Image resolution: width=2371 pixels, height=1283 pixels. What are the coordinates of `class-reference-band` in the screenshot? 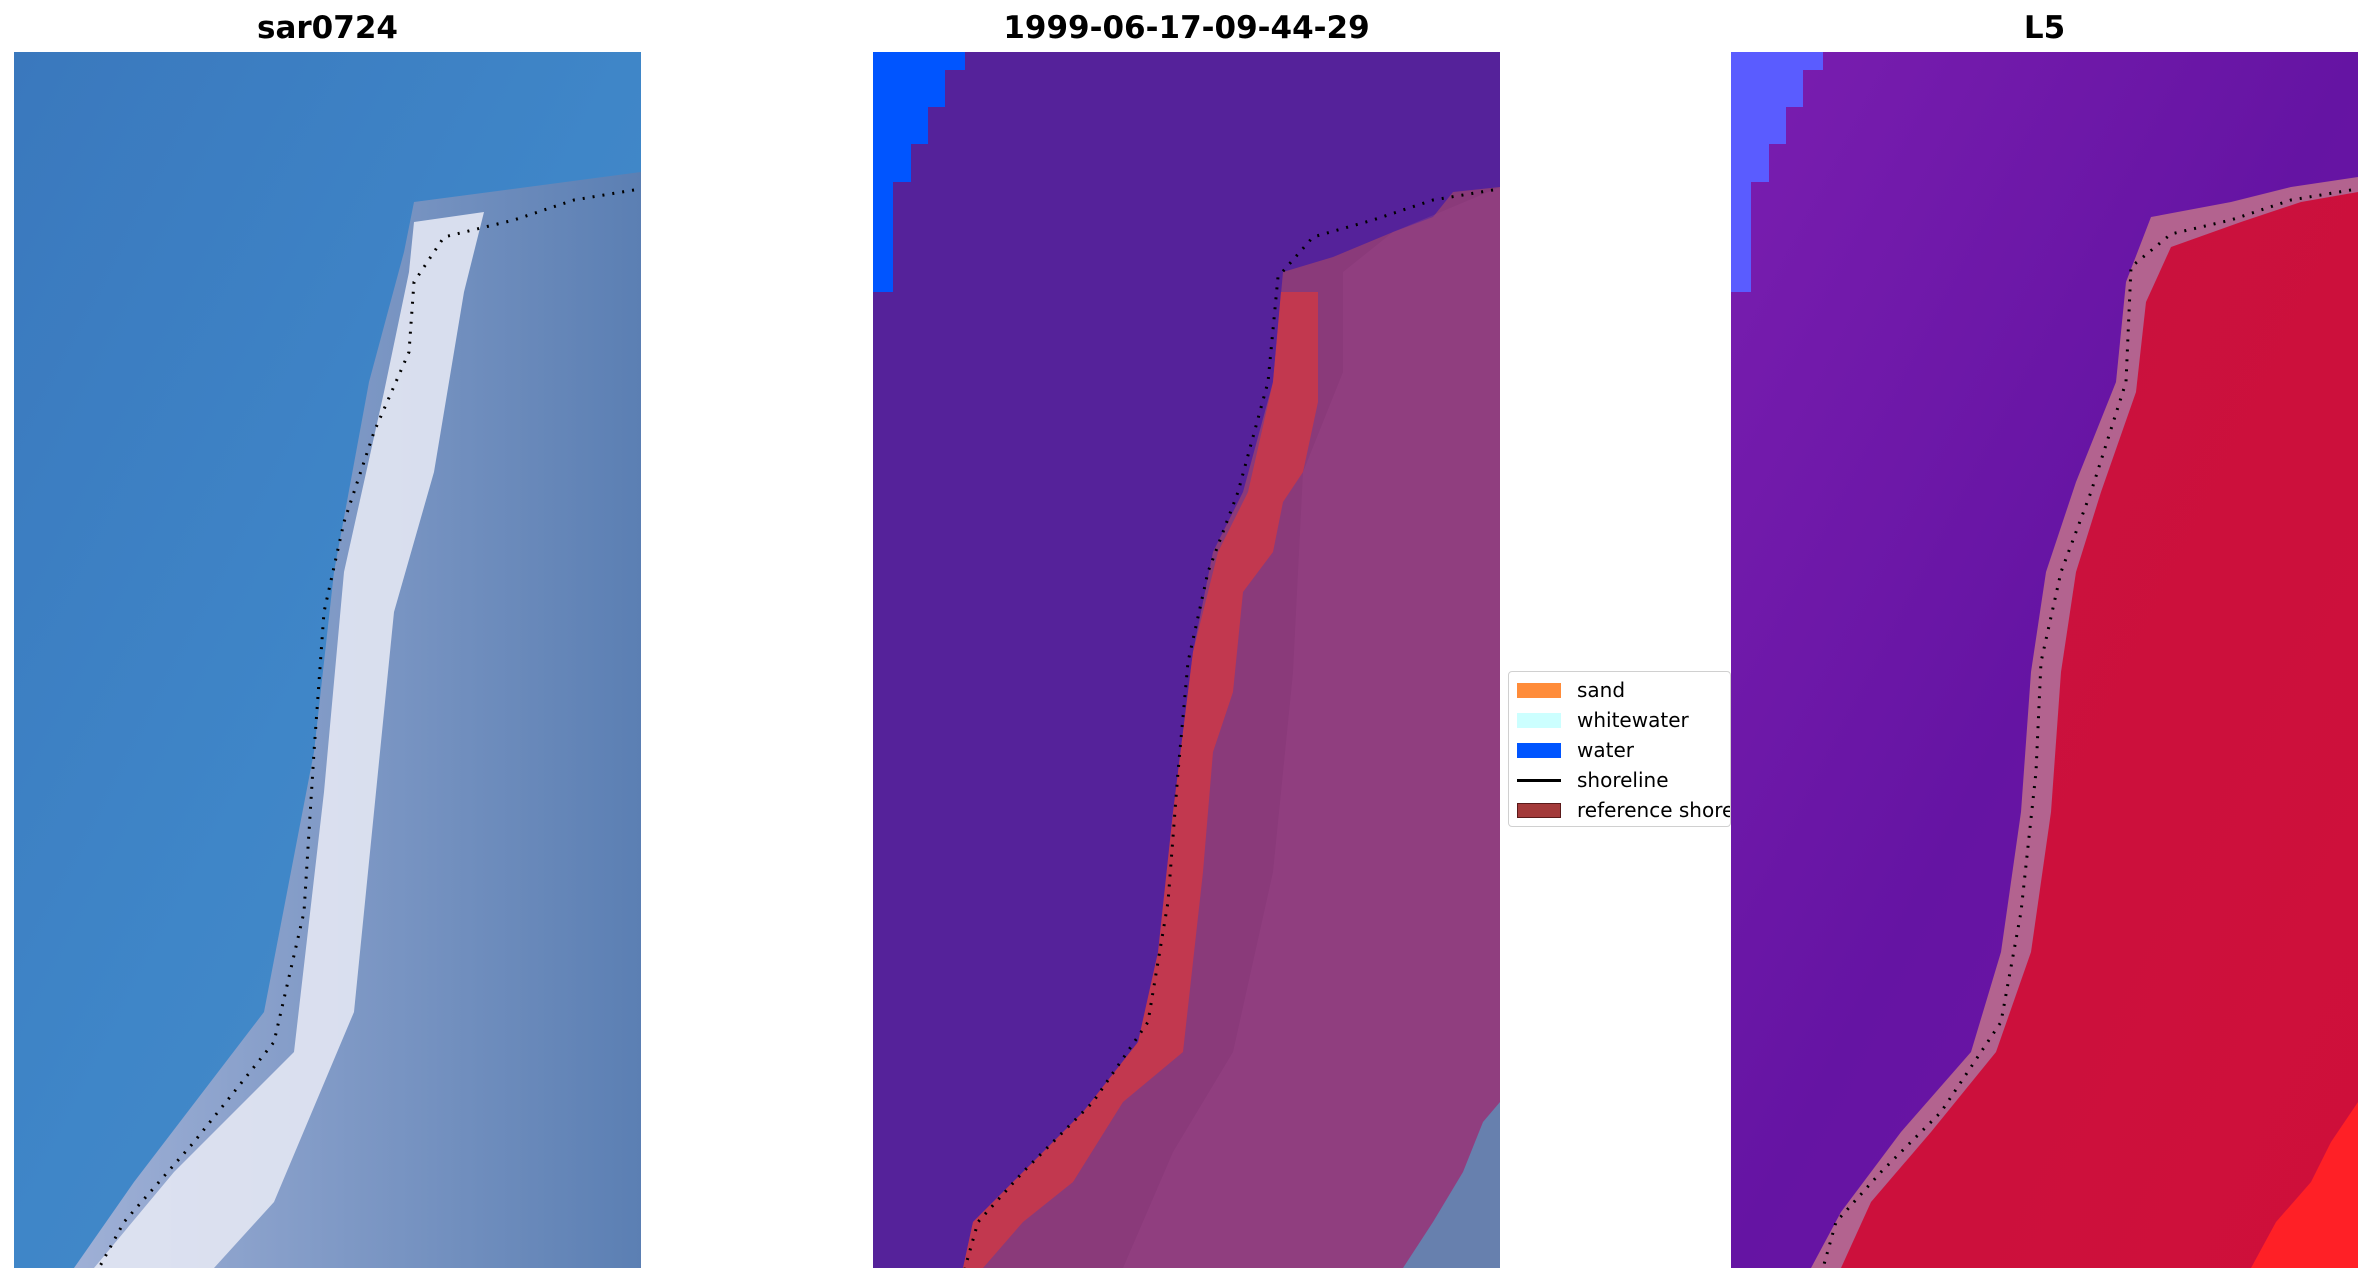 It's located at (1140, 780).